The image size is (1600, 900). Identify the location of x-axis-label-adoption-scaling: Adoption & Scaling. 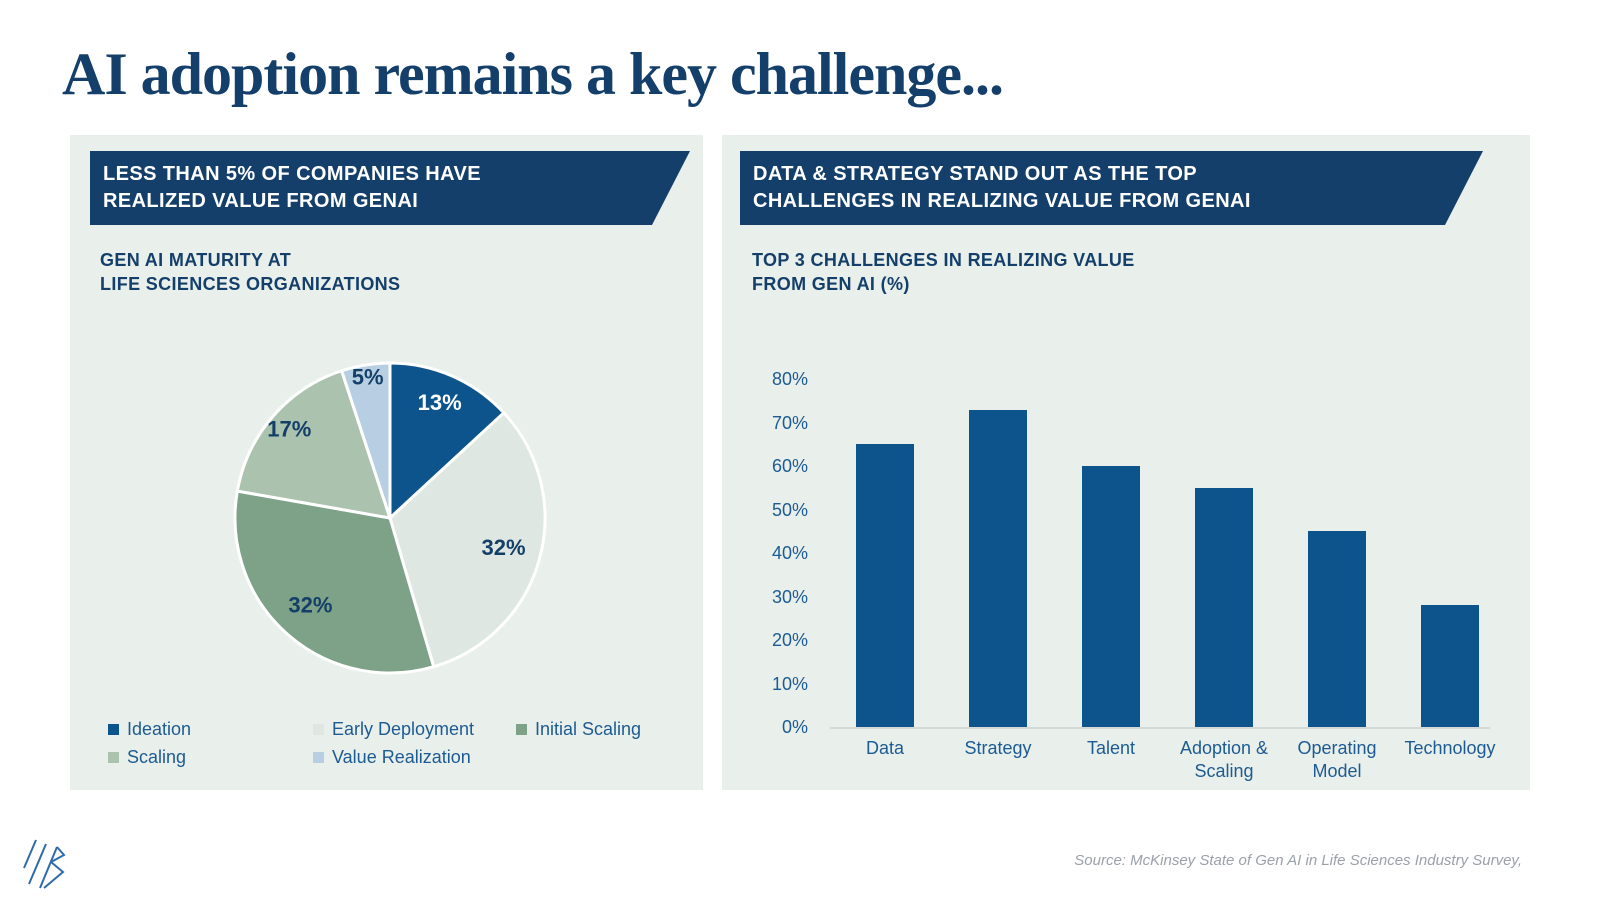
(1224, 759).